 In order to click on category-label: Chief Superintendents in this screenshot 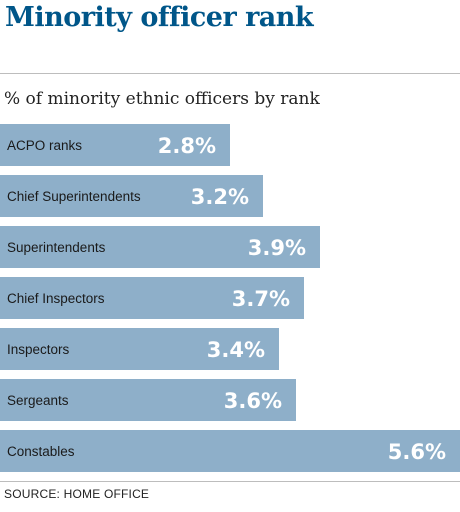, I will do `click(74, 196)`.